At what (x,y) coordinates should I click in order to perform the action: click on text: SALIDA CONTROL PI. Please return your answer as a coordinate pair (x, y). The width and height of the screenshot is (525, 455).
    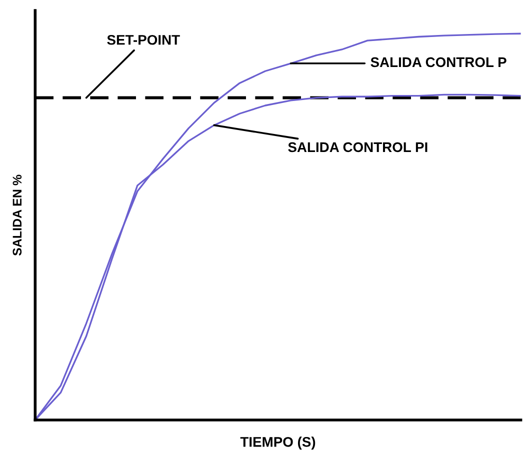
    Looking at the image, I should click on (358, 147).